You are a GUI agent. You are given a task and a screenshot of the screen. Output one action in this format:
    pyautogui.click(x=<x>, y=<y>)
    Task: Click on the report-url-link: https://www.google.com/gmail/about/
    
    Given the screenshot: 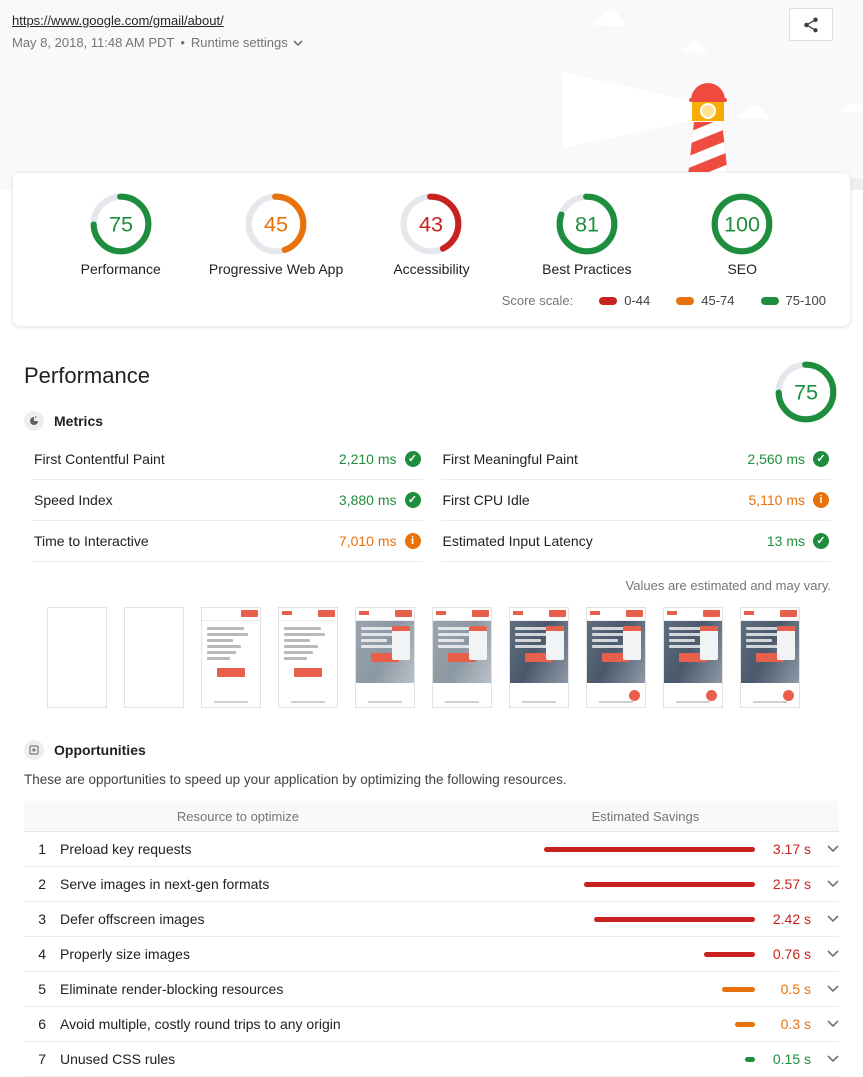 What is the action you would take?
    pyautogui.click(x=118, y=20)
    